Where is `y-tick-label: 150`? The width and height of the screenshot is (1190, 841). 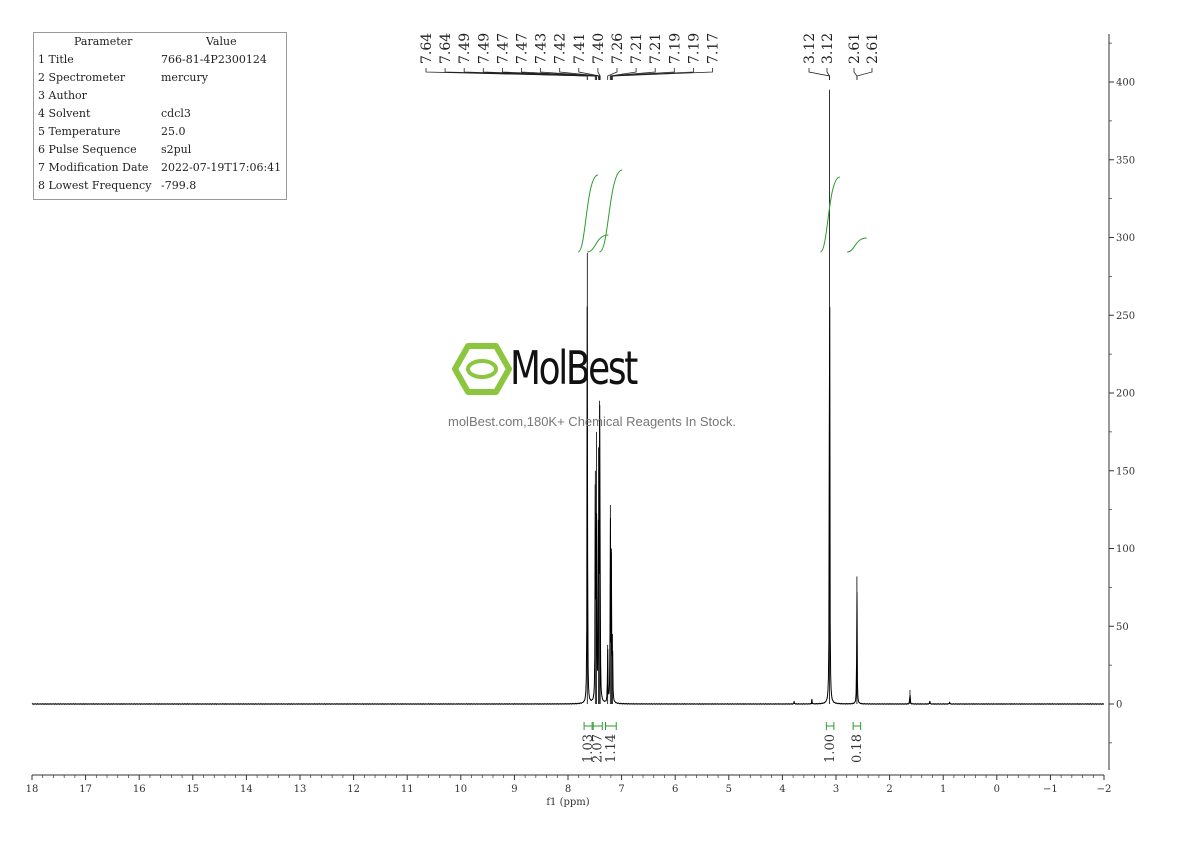 y-tick-label: 150 is located at coordinates (1125, 471).